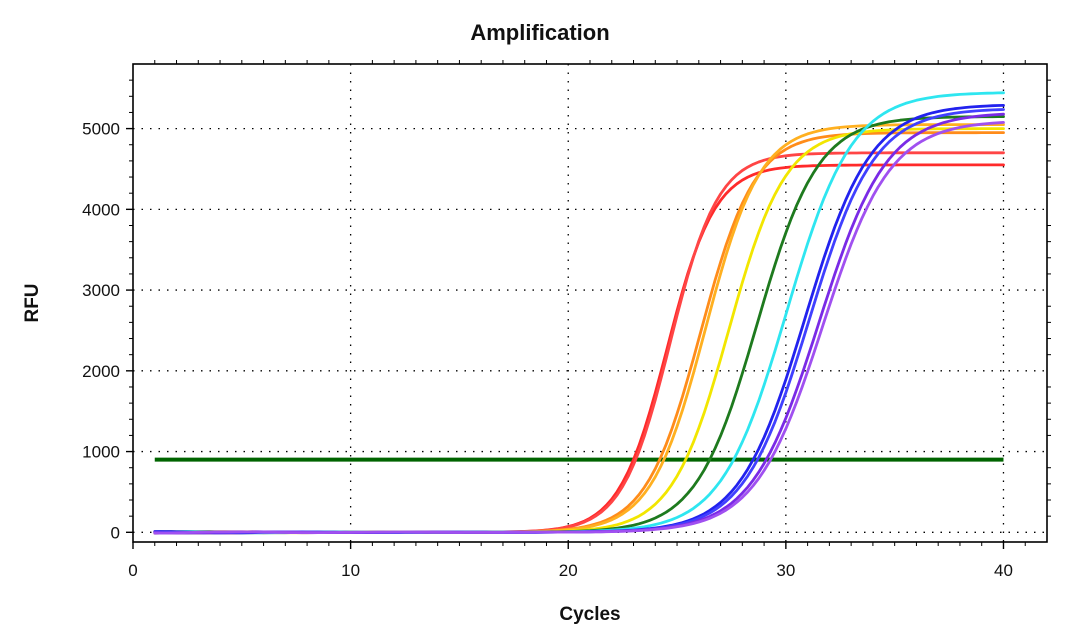 Image resolution: width=1080 pixels, height=643 pixels. What do you see at coordinates (1003, 570) in the screenshot?
I see `x-tick-label: 40` at bounding box center [1003, 570].